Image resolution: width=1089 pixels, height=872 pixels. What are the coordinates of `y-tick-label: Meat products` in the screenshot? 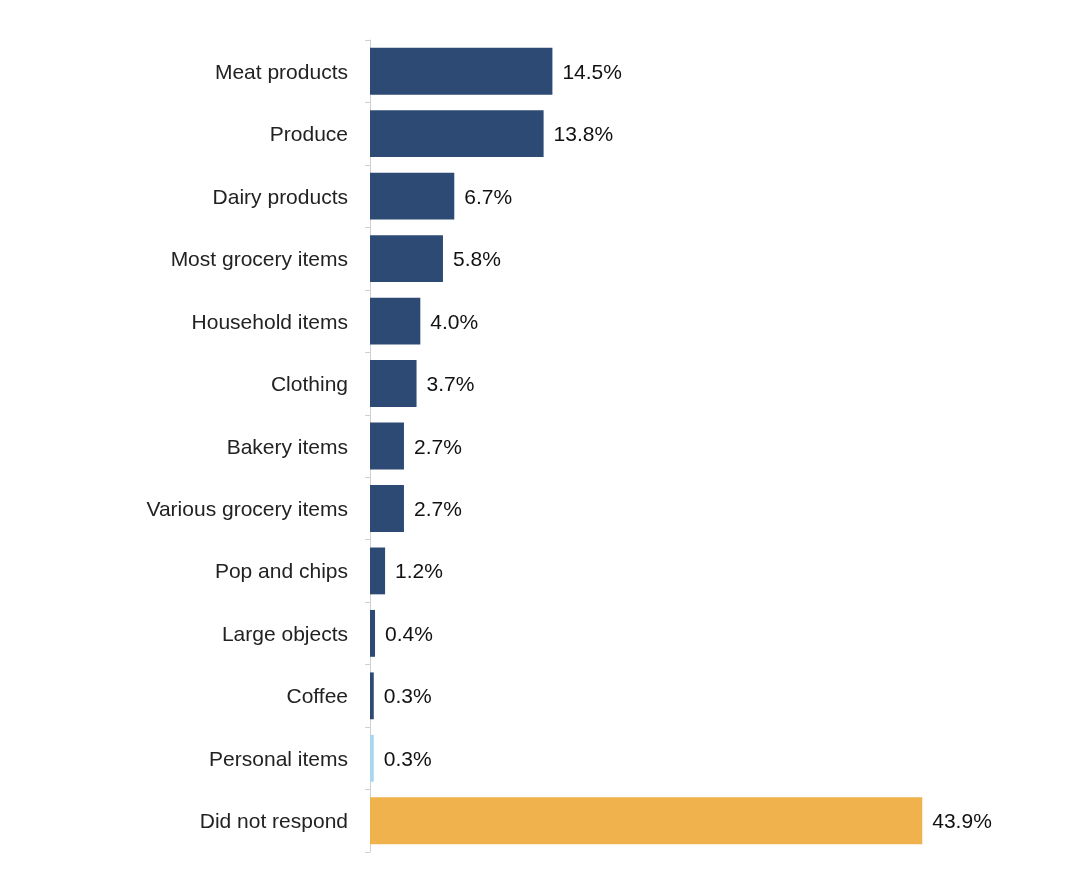 It's located at (281, 71).